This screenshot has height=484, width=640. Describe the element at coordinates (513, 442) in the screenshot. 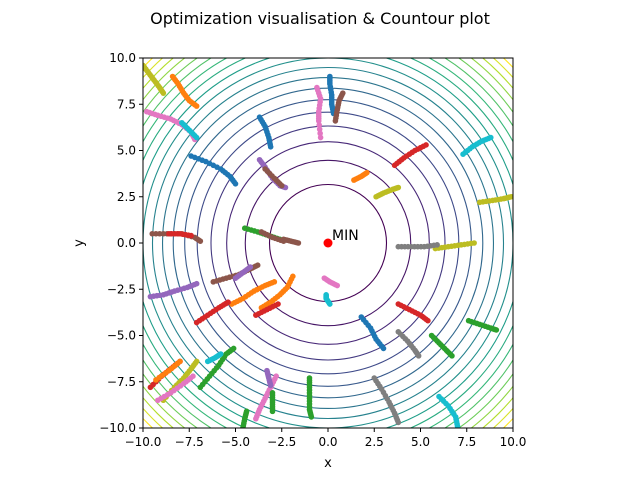

I see `x-tick-label: 10.0` at that location.